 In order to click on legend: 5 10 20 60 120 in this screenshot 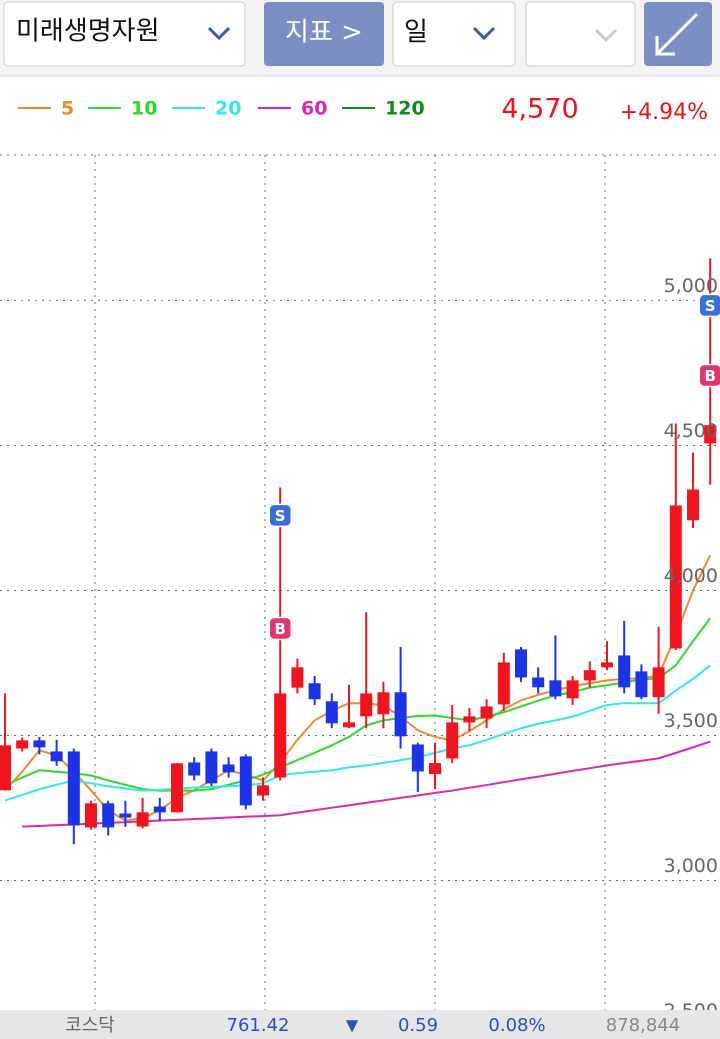, I will do `click(221, 109)`.